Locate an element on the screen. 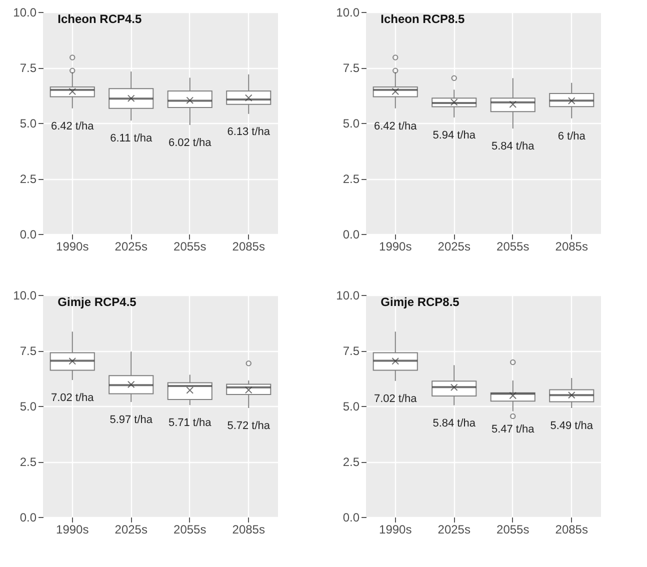 This screenshot has height=567, width=647. annotation: 6 t/ha is located at coordinates (572, 136).